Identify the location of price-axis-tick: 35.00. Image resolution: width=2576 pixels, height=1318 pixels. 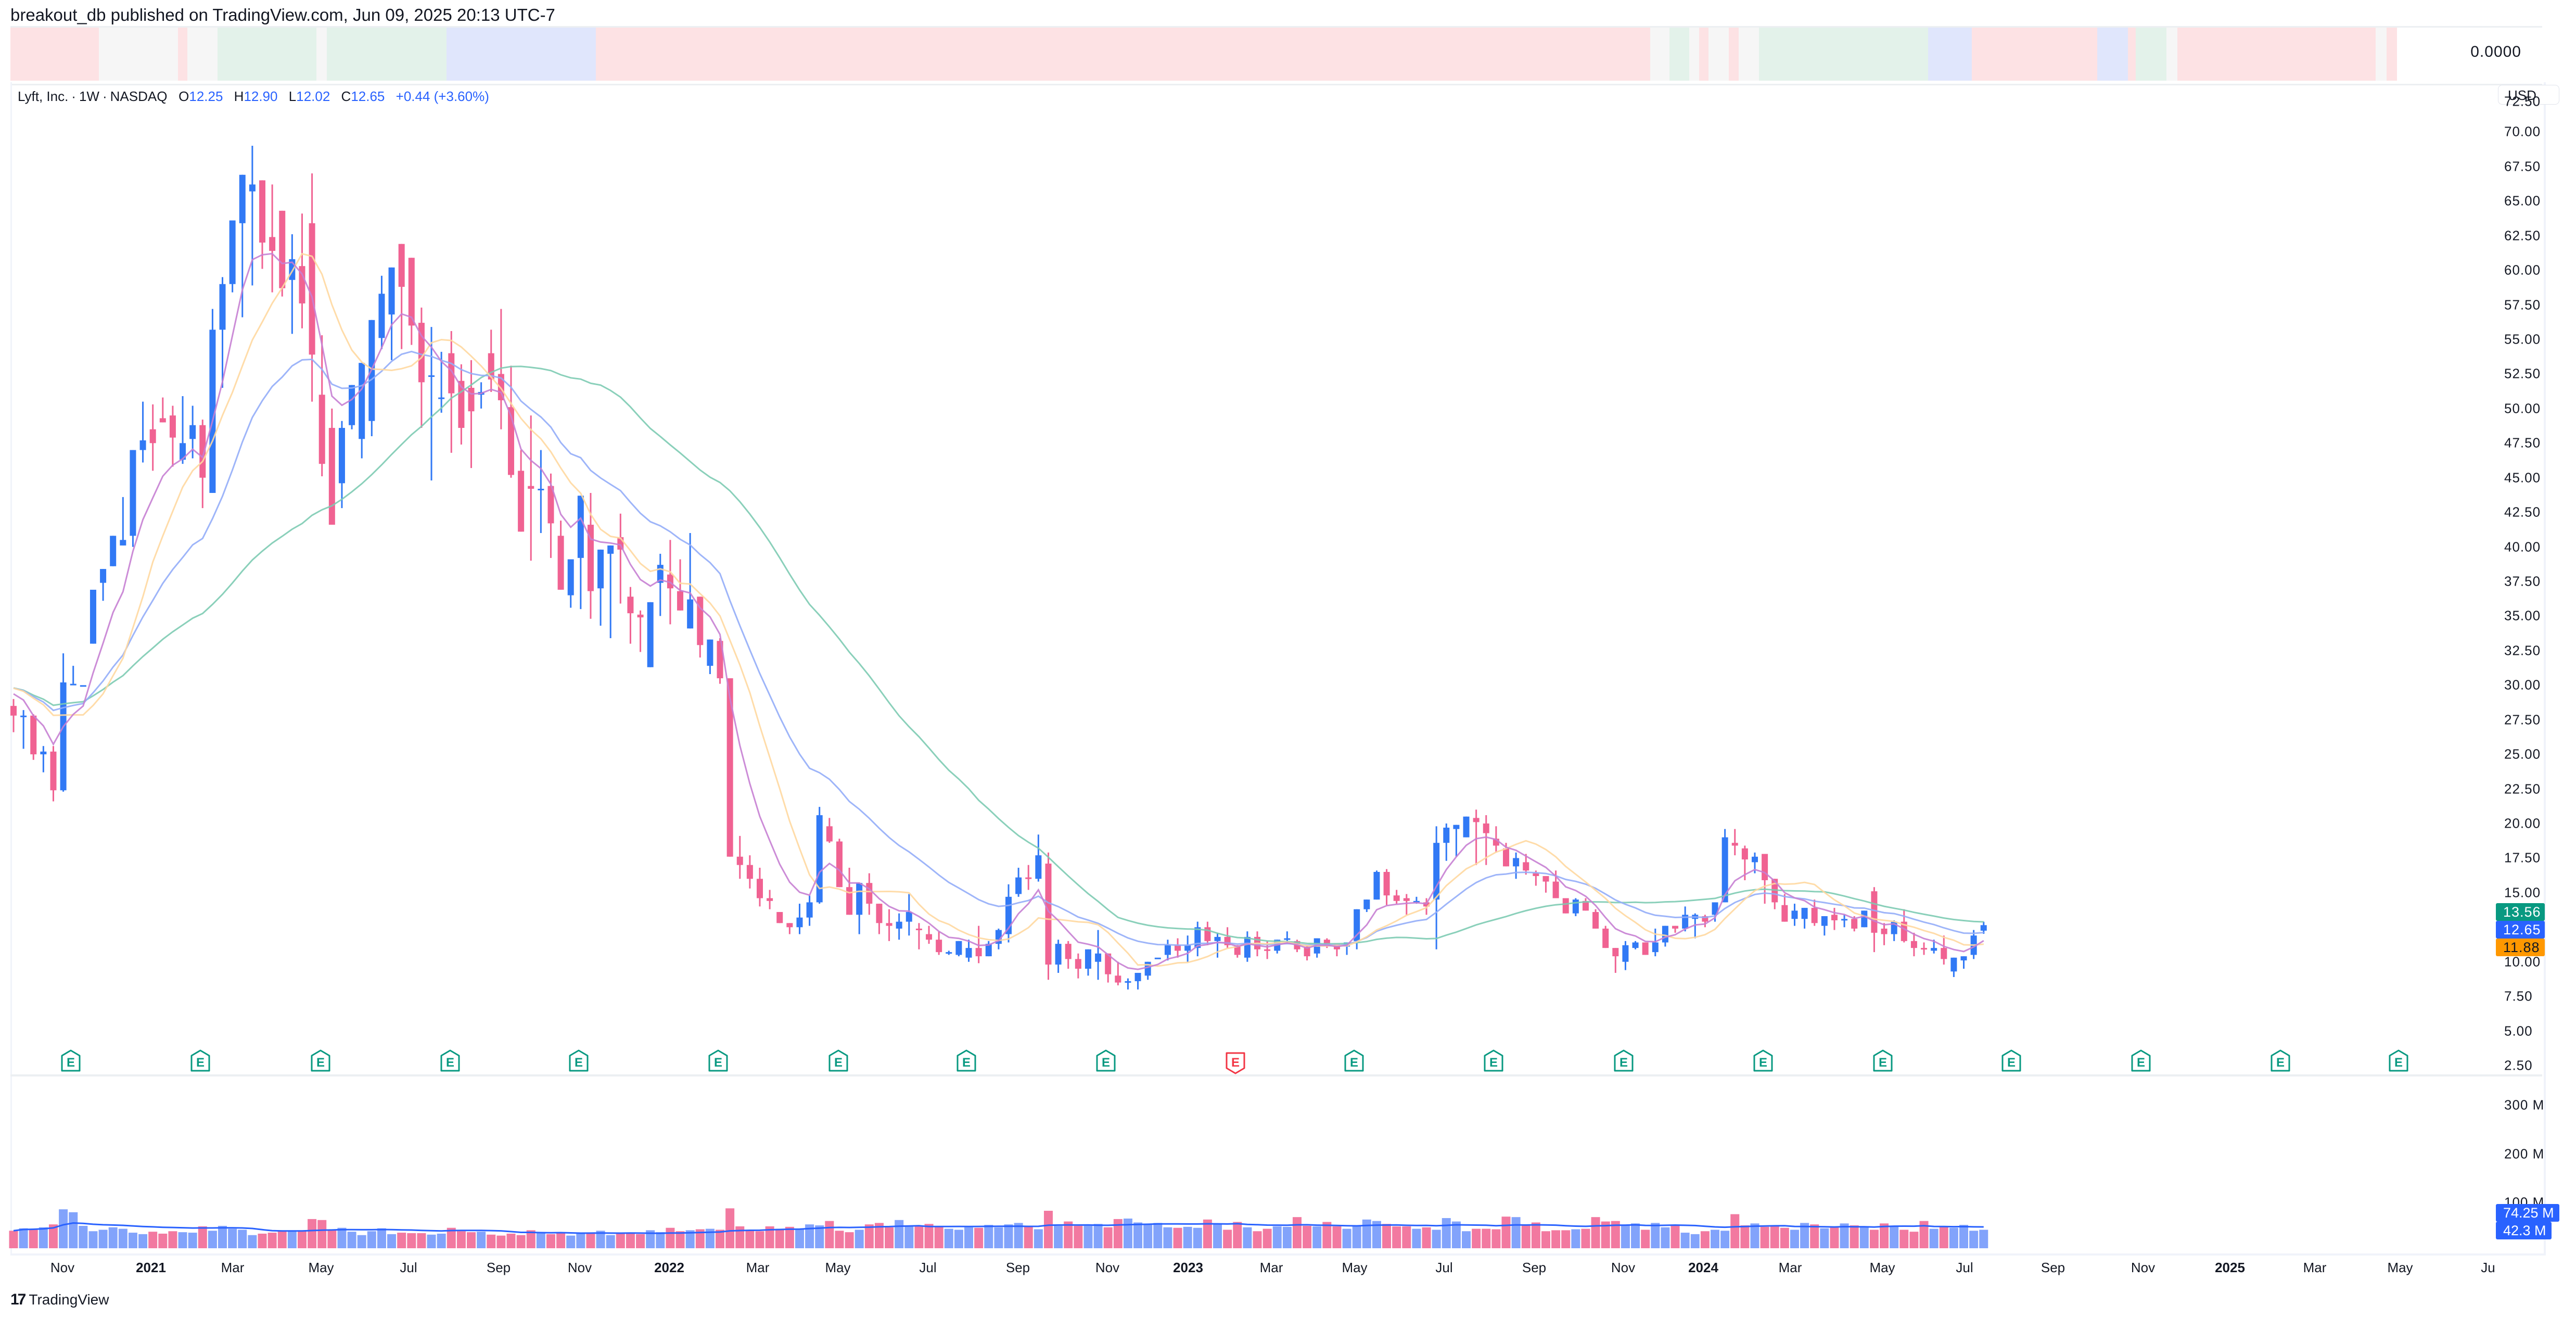
(2522, 616).